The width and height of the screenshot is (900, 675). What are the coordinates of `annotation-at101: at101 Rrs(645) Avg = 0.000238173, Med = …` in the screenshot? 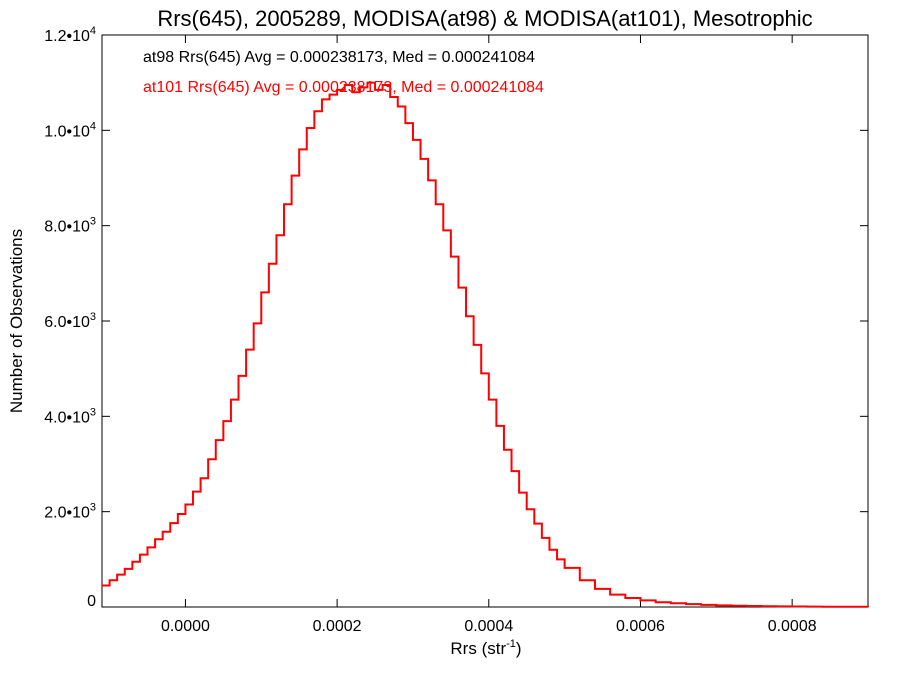 It's located at (343, 87).